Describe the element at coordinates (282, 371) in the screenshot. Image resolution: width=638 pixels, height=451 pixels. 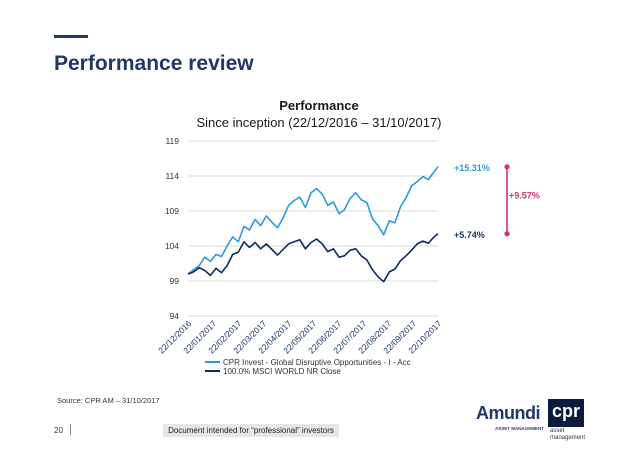
I see `legend-label-1: 100.0% MSCI WORLD NR Close` at that location.